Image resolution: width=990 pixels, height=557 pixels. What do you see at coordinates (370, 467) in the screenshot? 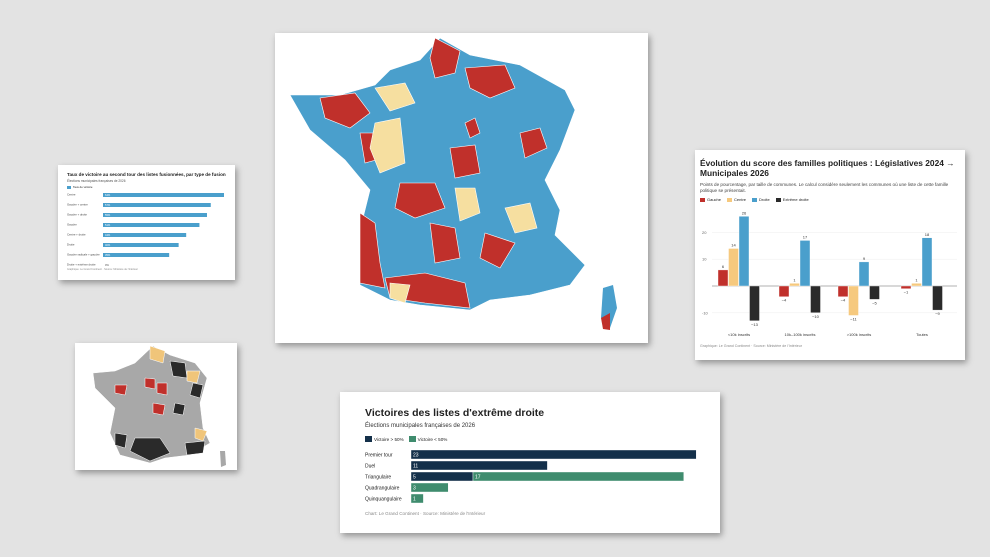
I see `category-label: Duel` at bounding box center [370, 467].